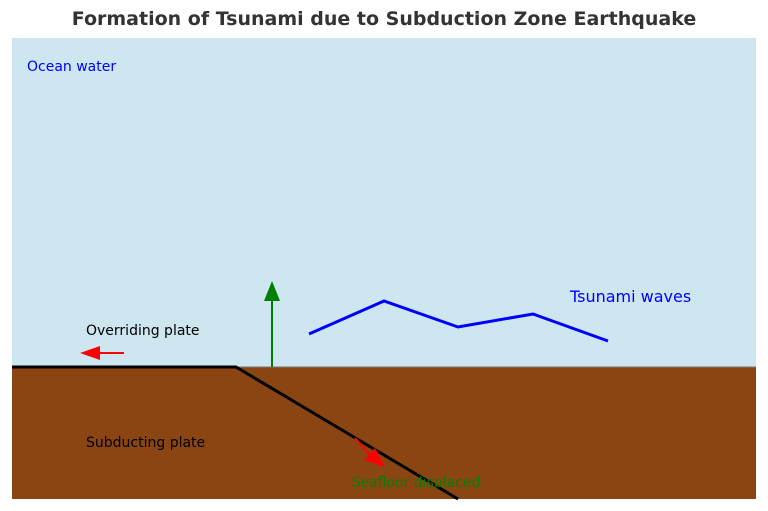 The image size is (768, 511). Describe the element at coordinates (458, 321) in the screenshot. I see `tsunami-wave-line` at that location.